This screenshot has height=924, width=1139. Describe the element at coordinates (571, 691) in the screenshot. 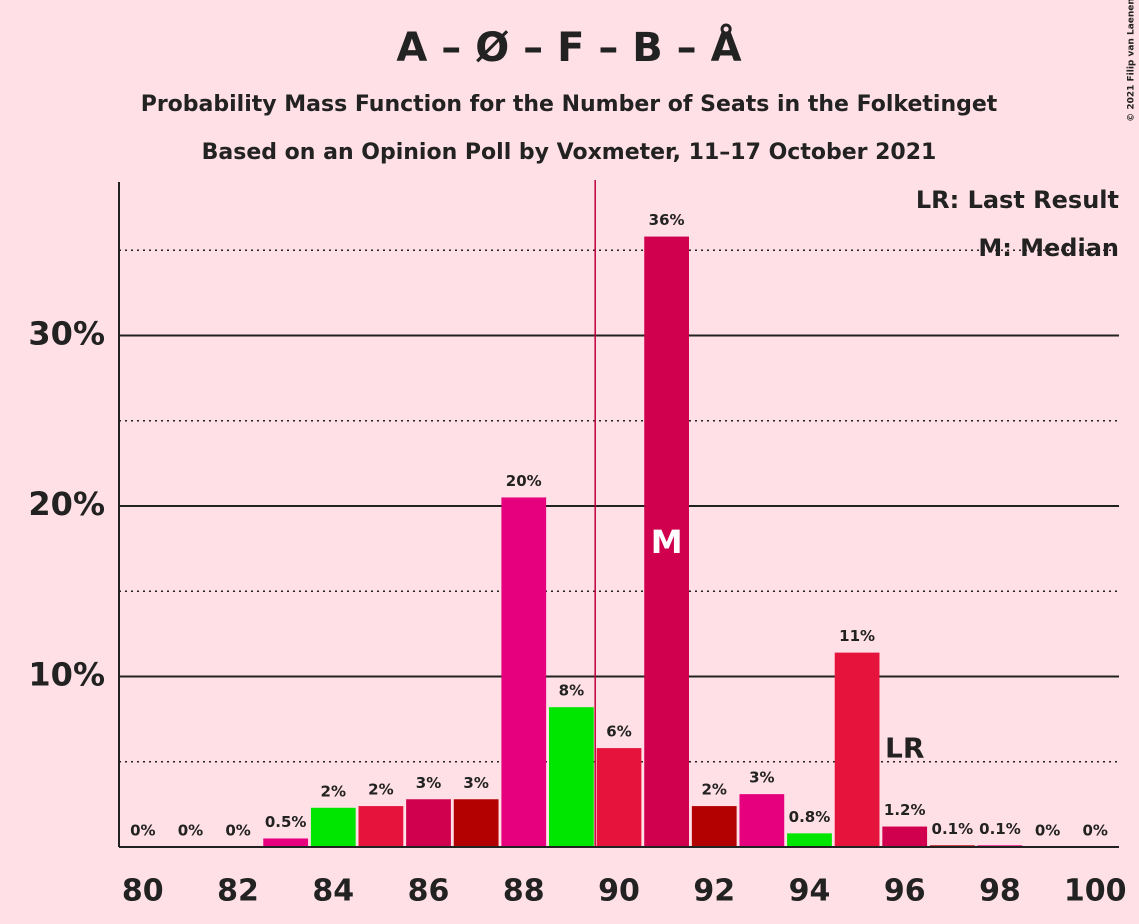

I see `value-label: 8%` at that location.